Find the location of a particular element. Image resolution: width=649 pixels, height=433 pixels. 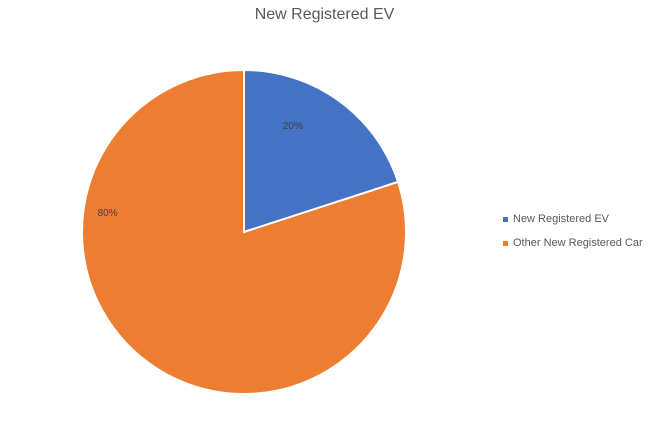

data-label-ev: 20% is located at coordinates (293, 126).